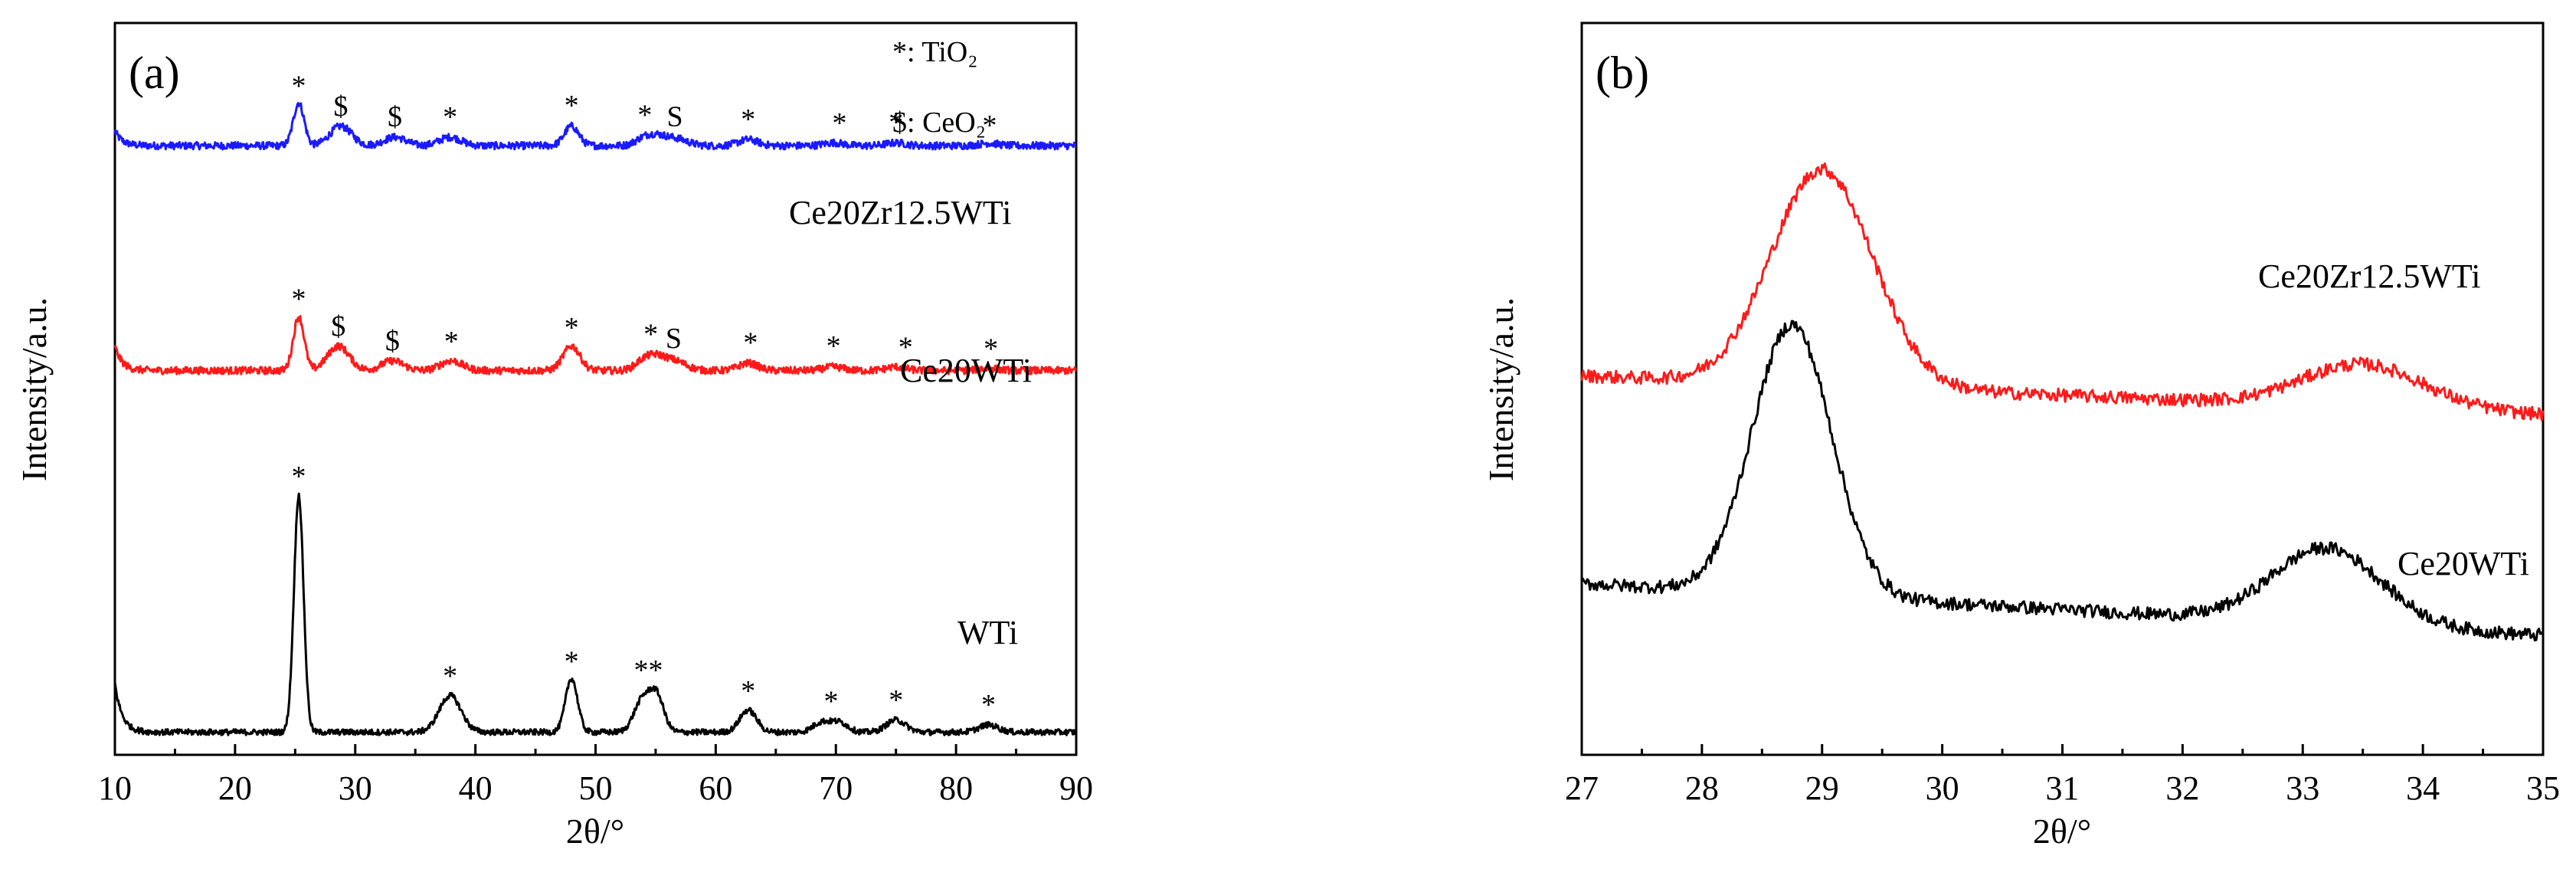 The width and height of the screenshot is (2576, 892). Describe the element at coordinates (949, 52) in the screenshot. I see `legend-label-tio2: TiO₂` at that location.